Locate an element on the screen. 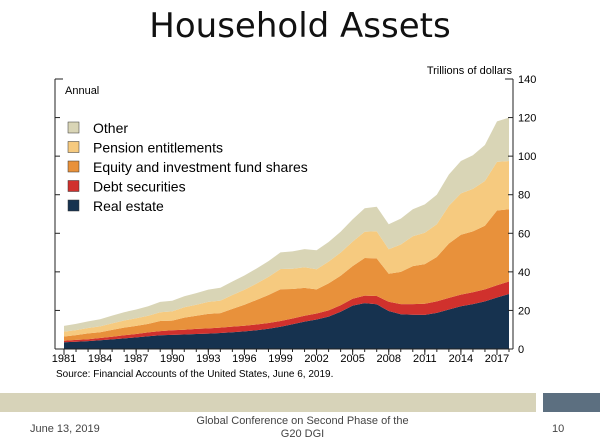 The width and height of the screenshot is (600, 448). area-real-estate is located at coordinates (286, 321).